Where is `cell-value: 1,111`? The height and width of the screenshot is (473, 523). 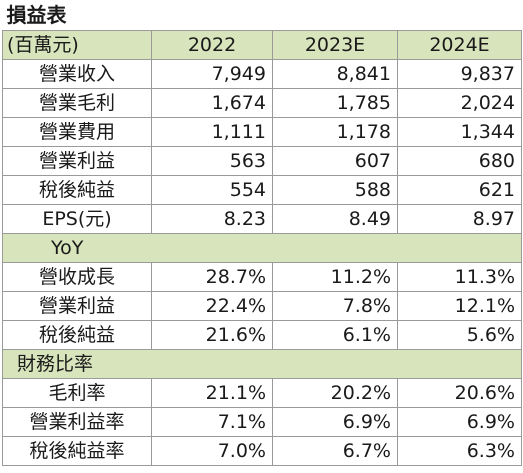 cell-value: 1,111 is located at coordinates (212, 132).